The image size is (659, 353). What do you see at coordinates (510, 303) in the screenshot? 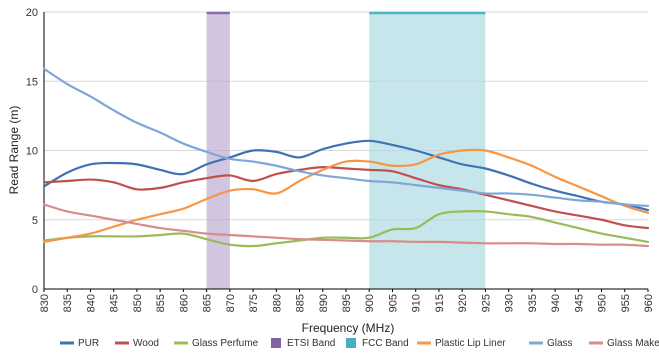
I see `x-tick-label: 930` at bounding box center [510, 303].